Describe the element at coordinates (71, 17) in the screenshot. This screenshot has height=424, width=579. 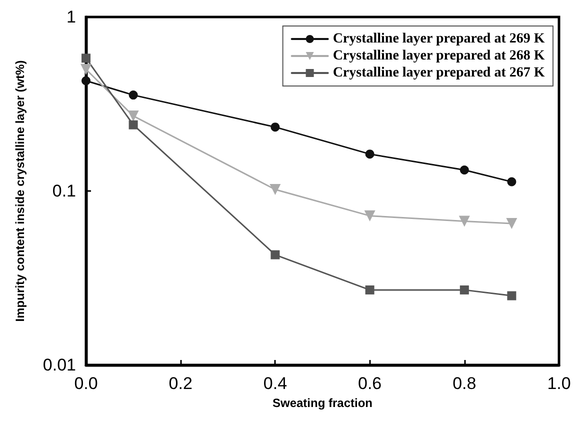
I see `y-tick-label: 1` at that location.